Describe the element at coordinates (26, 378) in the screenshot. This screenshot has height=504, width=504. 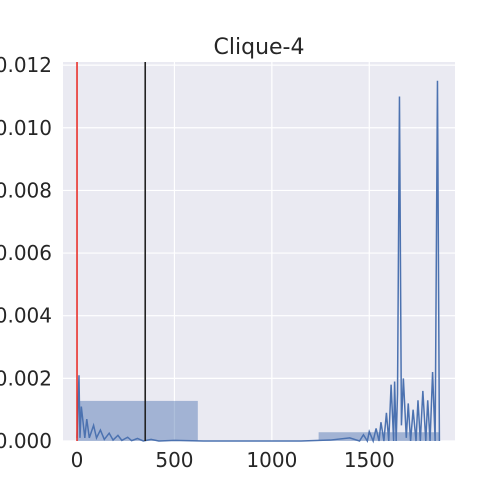
I see `y-tick-label: 0.002` at that location.